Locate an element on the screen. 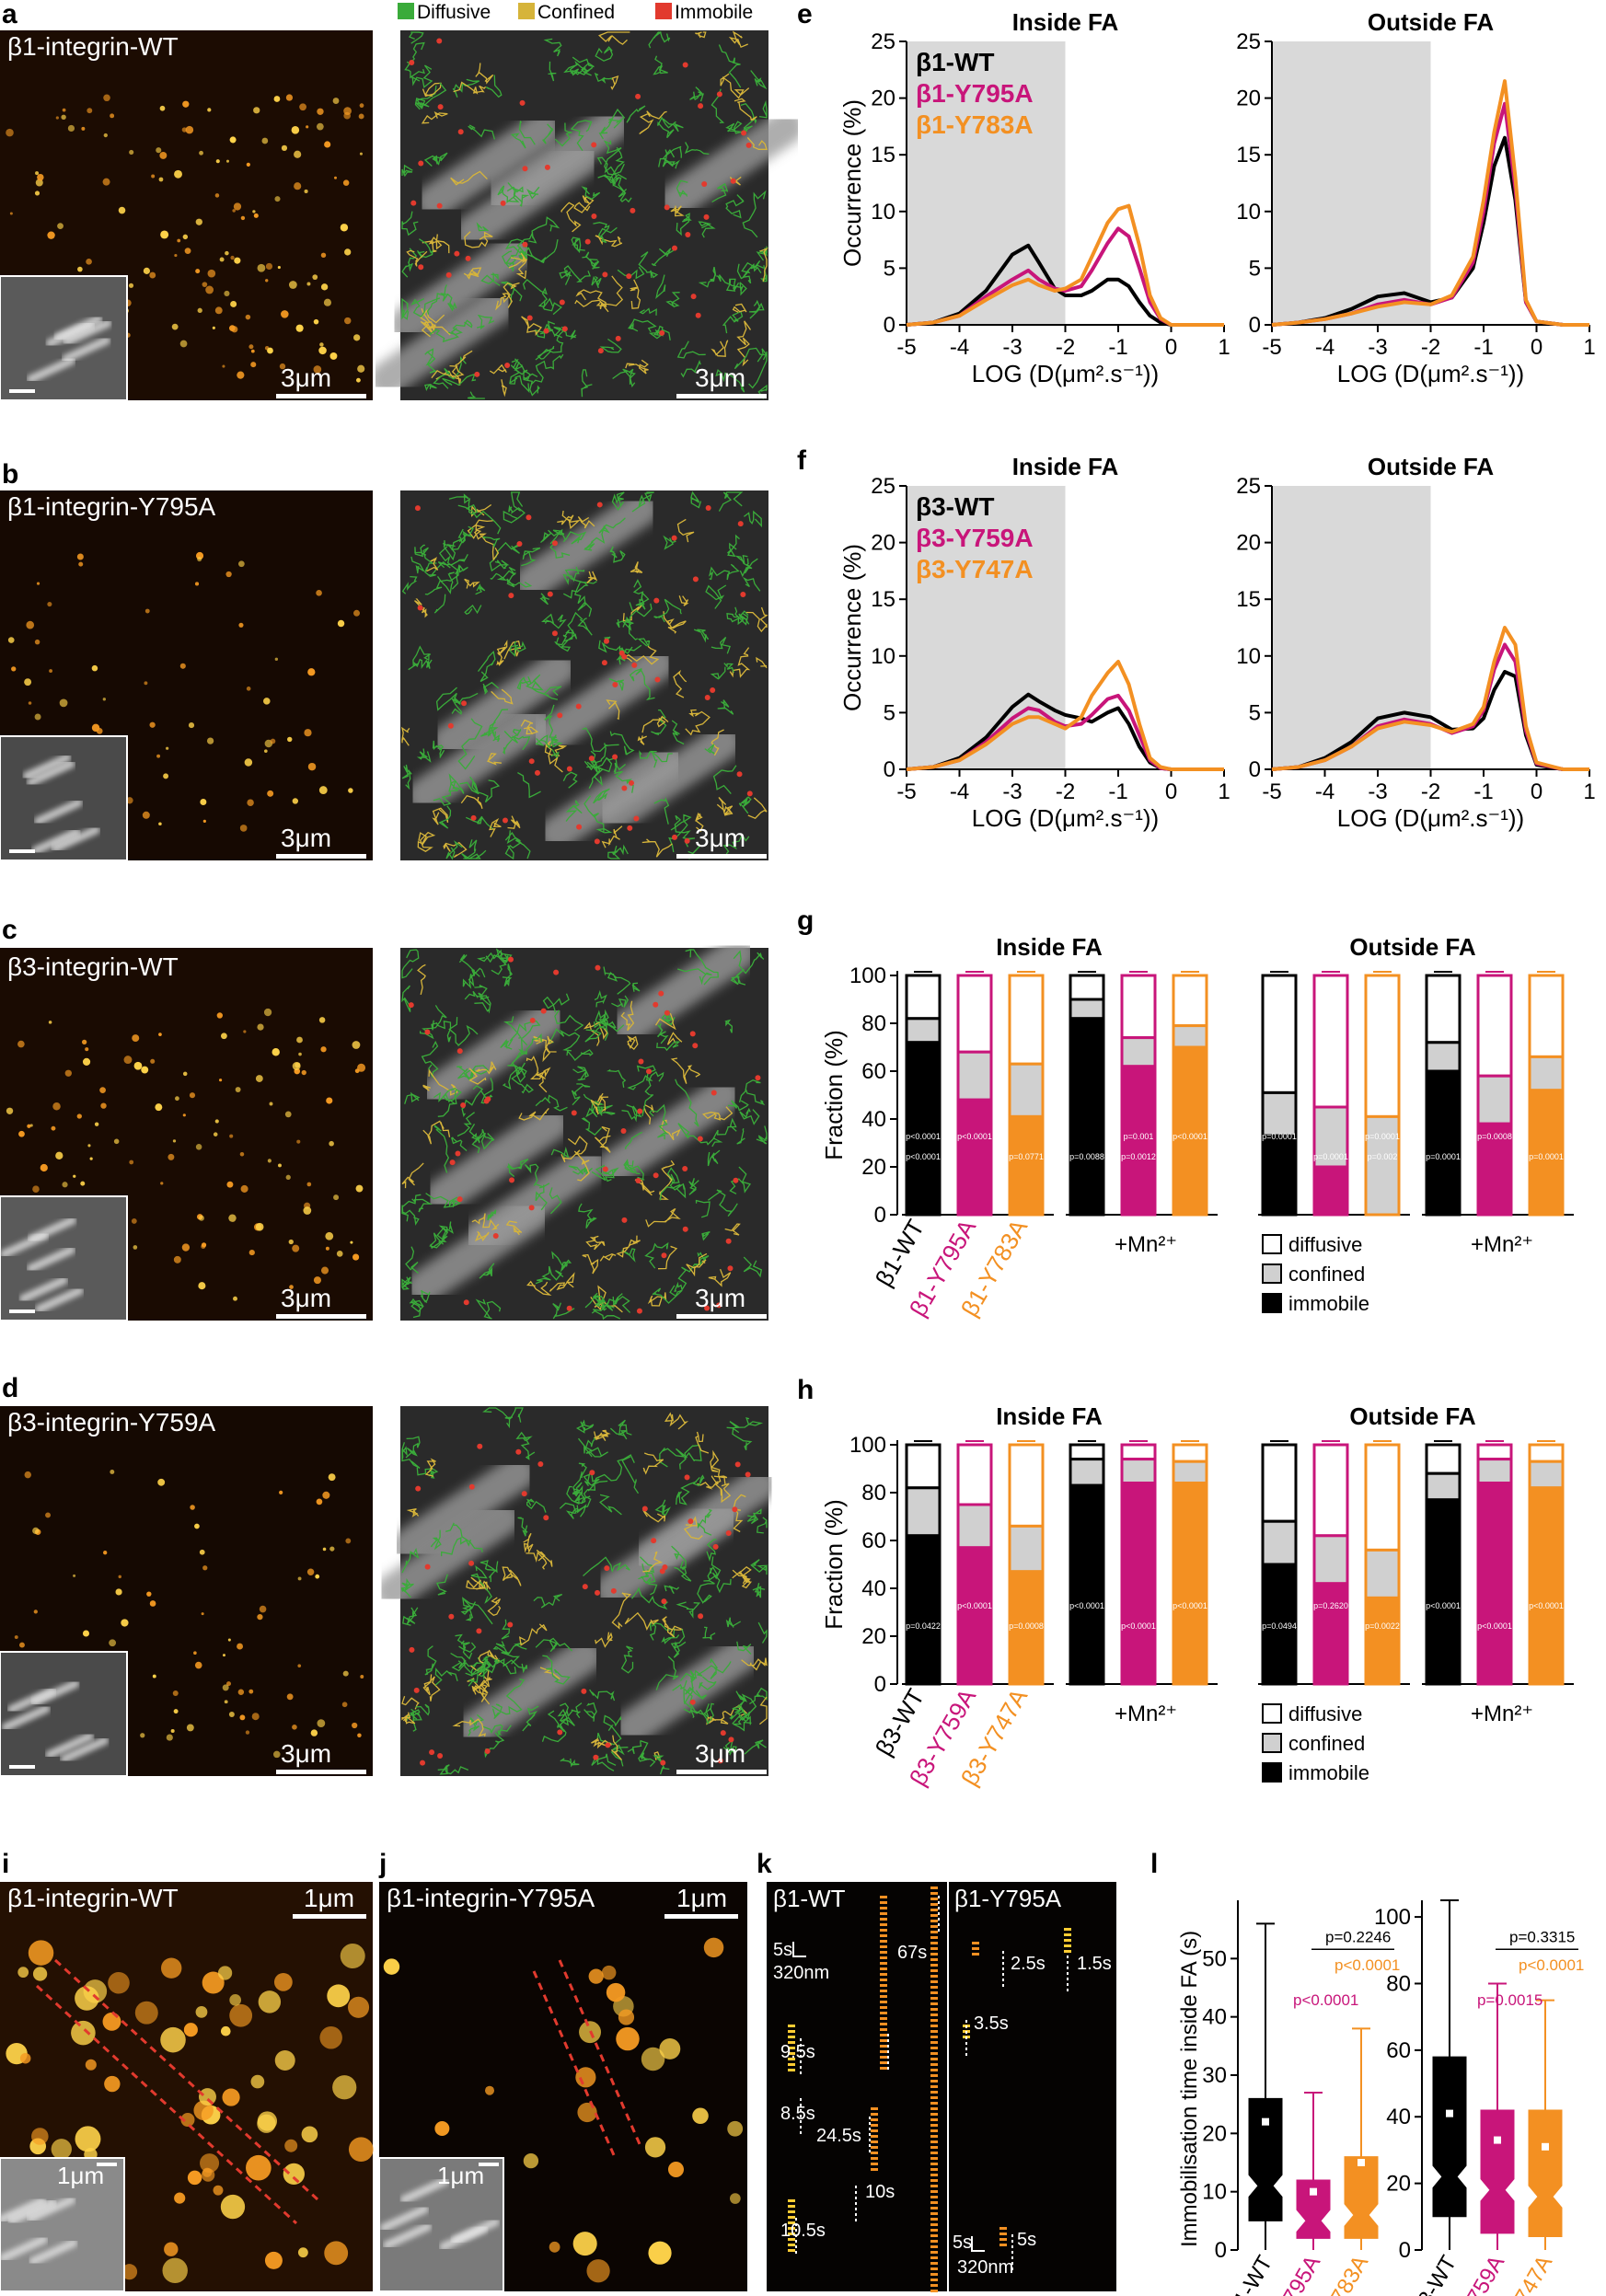 This screenshot has width=1606, height=2296. track-legend: Diffusive Confined Immobile is located at coordinates (575, 13).